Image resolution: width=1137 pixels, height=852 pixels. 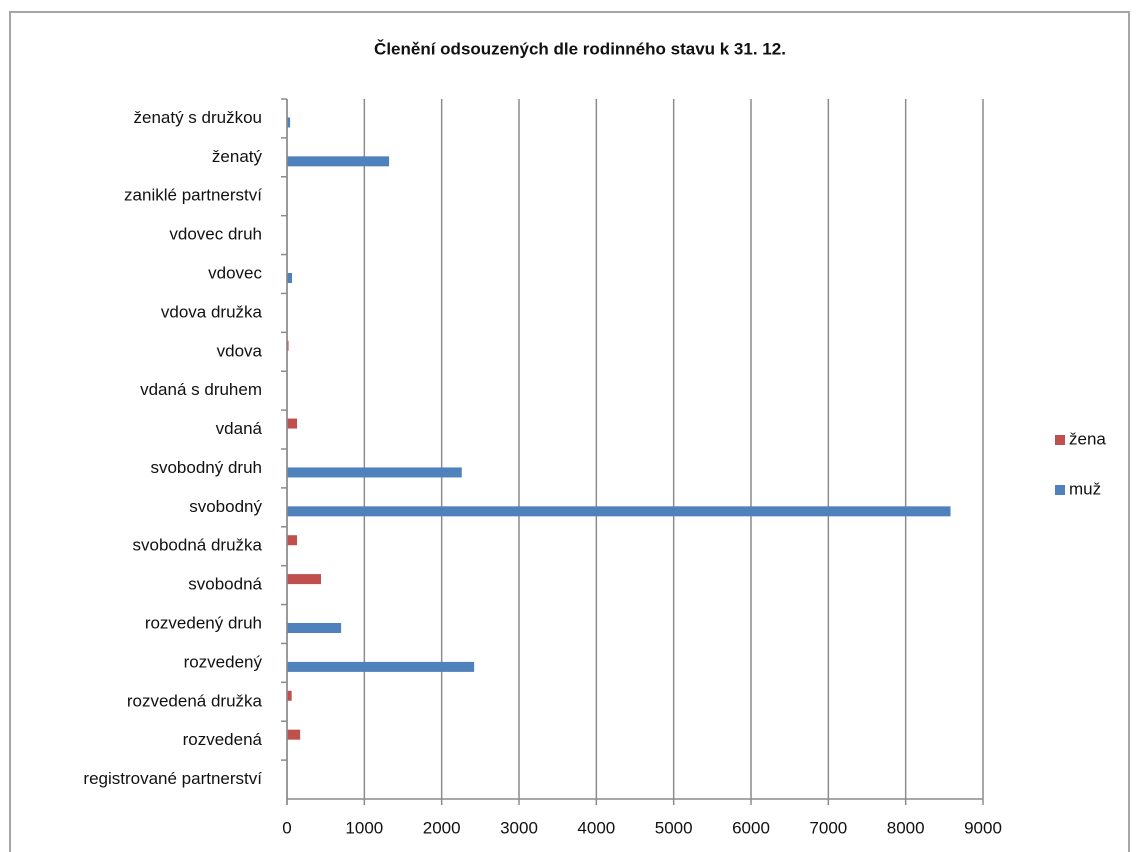 What do you see at coordinates (237, 156) in the screenshot?
I see `y-tick-label: ženatý` at bounding box center [237, 156].